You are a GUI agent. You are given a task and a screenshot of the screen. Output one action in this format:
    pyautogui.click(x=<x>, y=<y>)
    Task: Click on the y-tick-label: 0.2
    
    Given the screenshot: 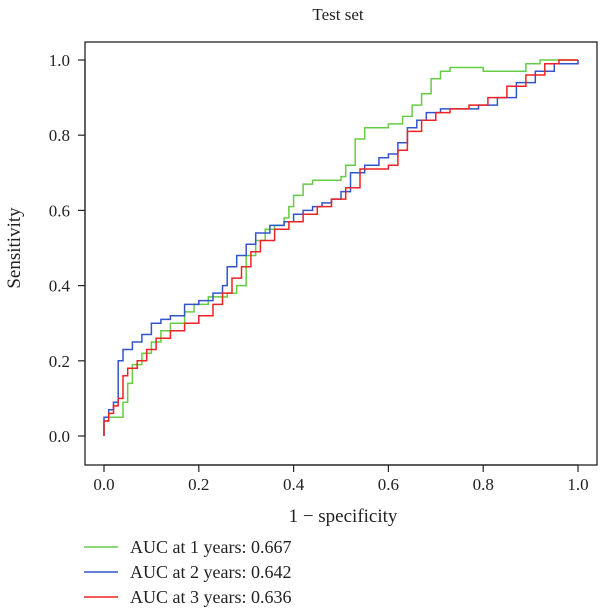 What is the action you would take?
    pyautogui.click(x=59, y=361)
    